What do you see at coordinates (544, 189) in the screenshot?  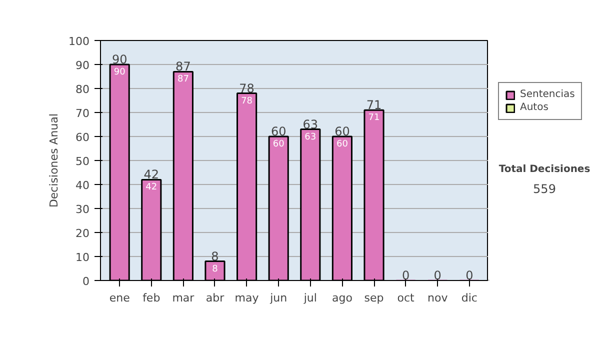 I see `text: 559` at bounding box center [544, 189].